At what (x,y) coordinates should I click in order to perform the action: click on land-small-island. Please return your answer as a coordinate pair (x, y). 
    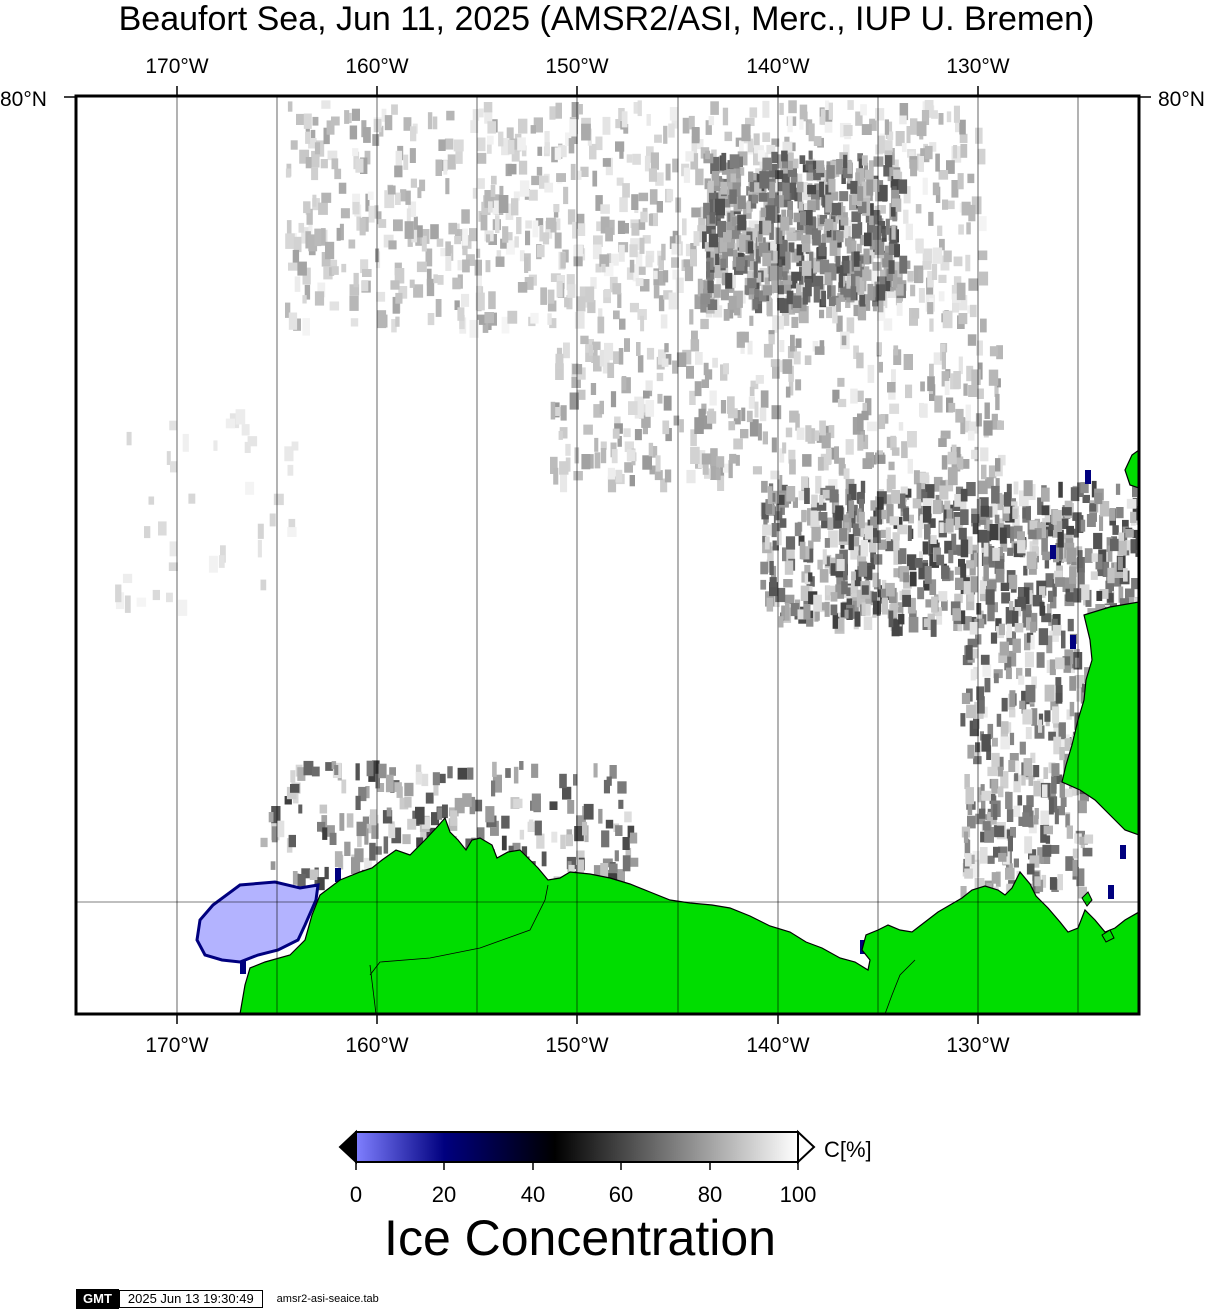
    Looking at the image, I should click on (1087, 899).